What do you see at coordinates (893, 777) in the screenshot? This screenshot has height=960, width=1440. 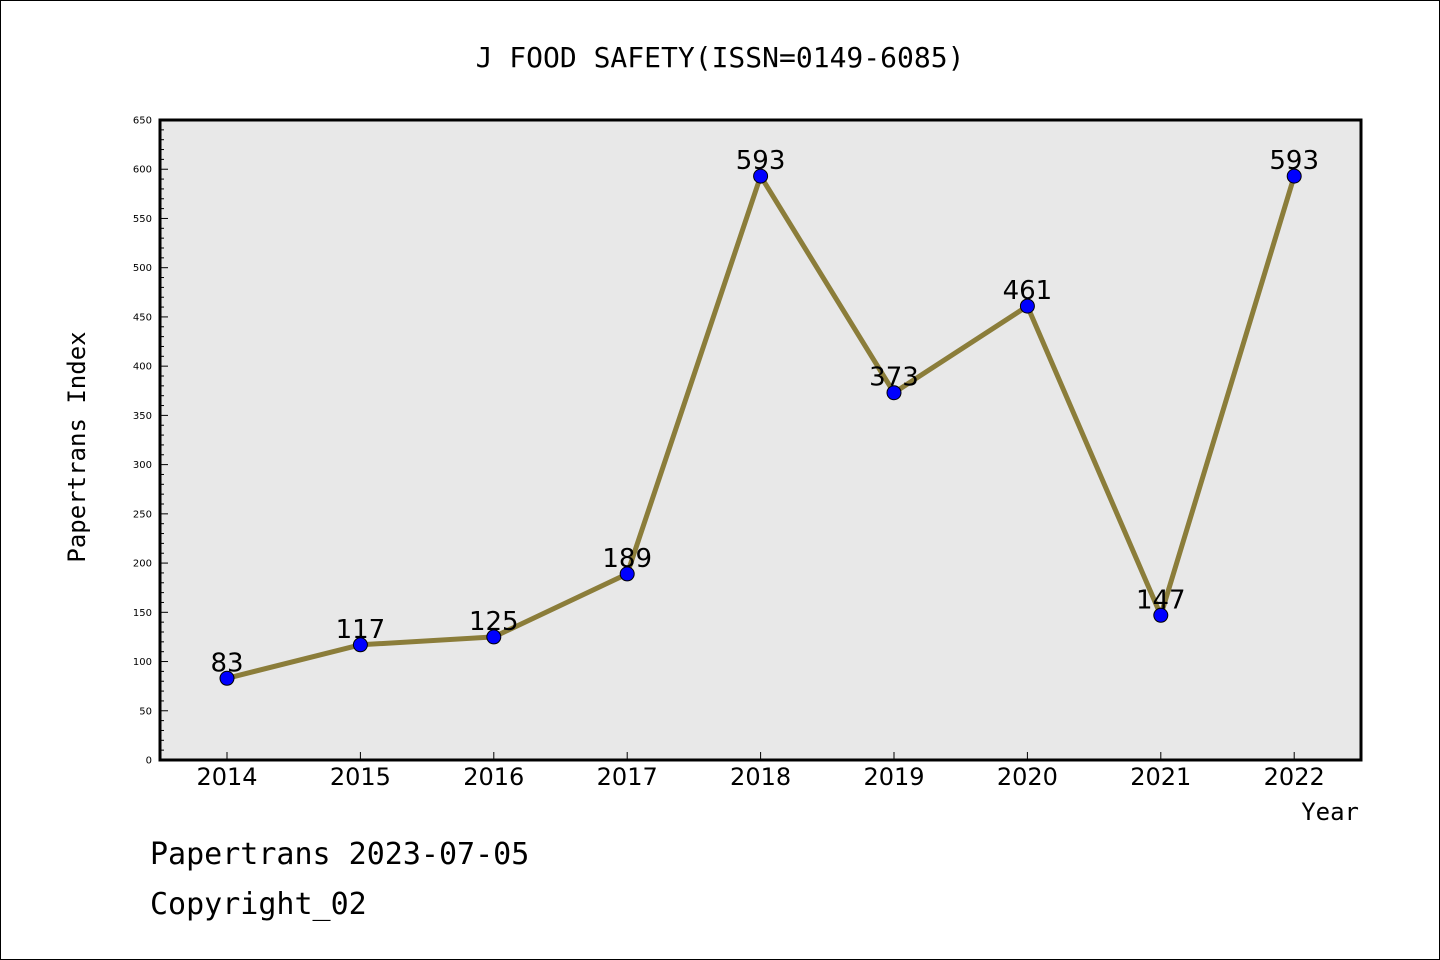 I see `x-tick-label: 2019` at bounding box center [893, 777].